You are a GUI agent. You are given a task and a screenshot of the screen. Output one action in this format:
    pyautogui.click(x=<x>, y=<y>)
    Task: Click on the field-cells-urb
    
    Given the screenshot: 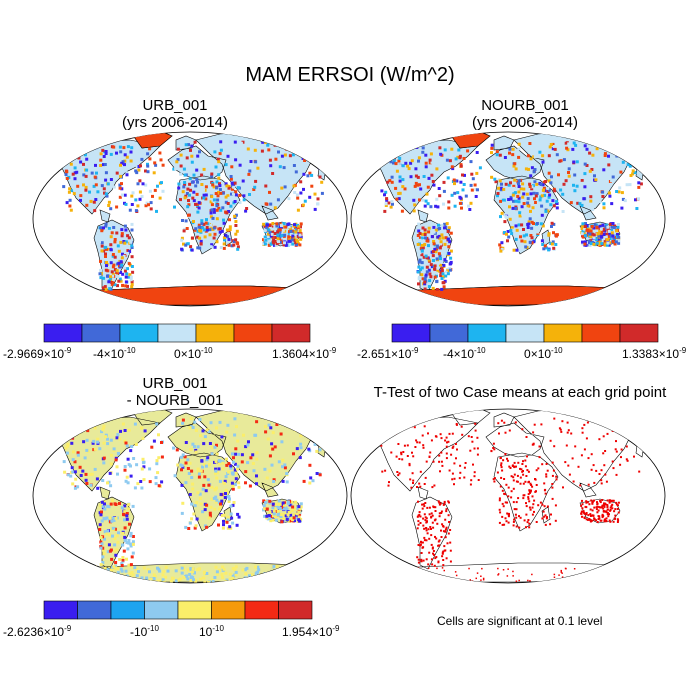 What is the action you would take?
    pyautogui.click(x=193, y=215)
    